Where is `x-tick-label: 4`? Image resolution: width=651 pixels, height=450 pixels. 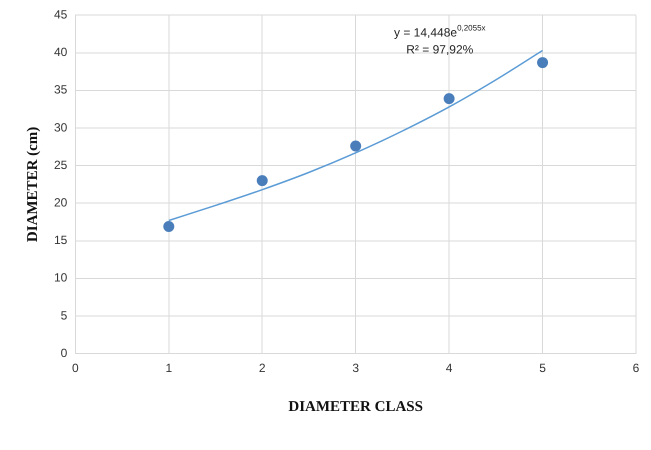
x-tick-label: 4 is located at coordinates (449, 368).